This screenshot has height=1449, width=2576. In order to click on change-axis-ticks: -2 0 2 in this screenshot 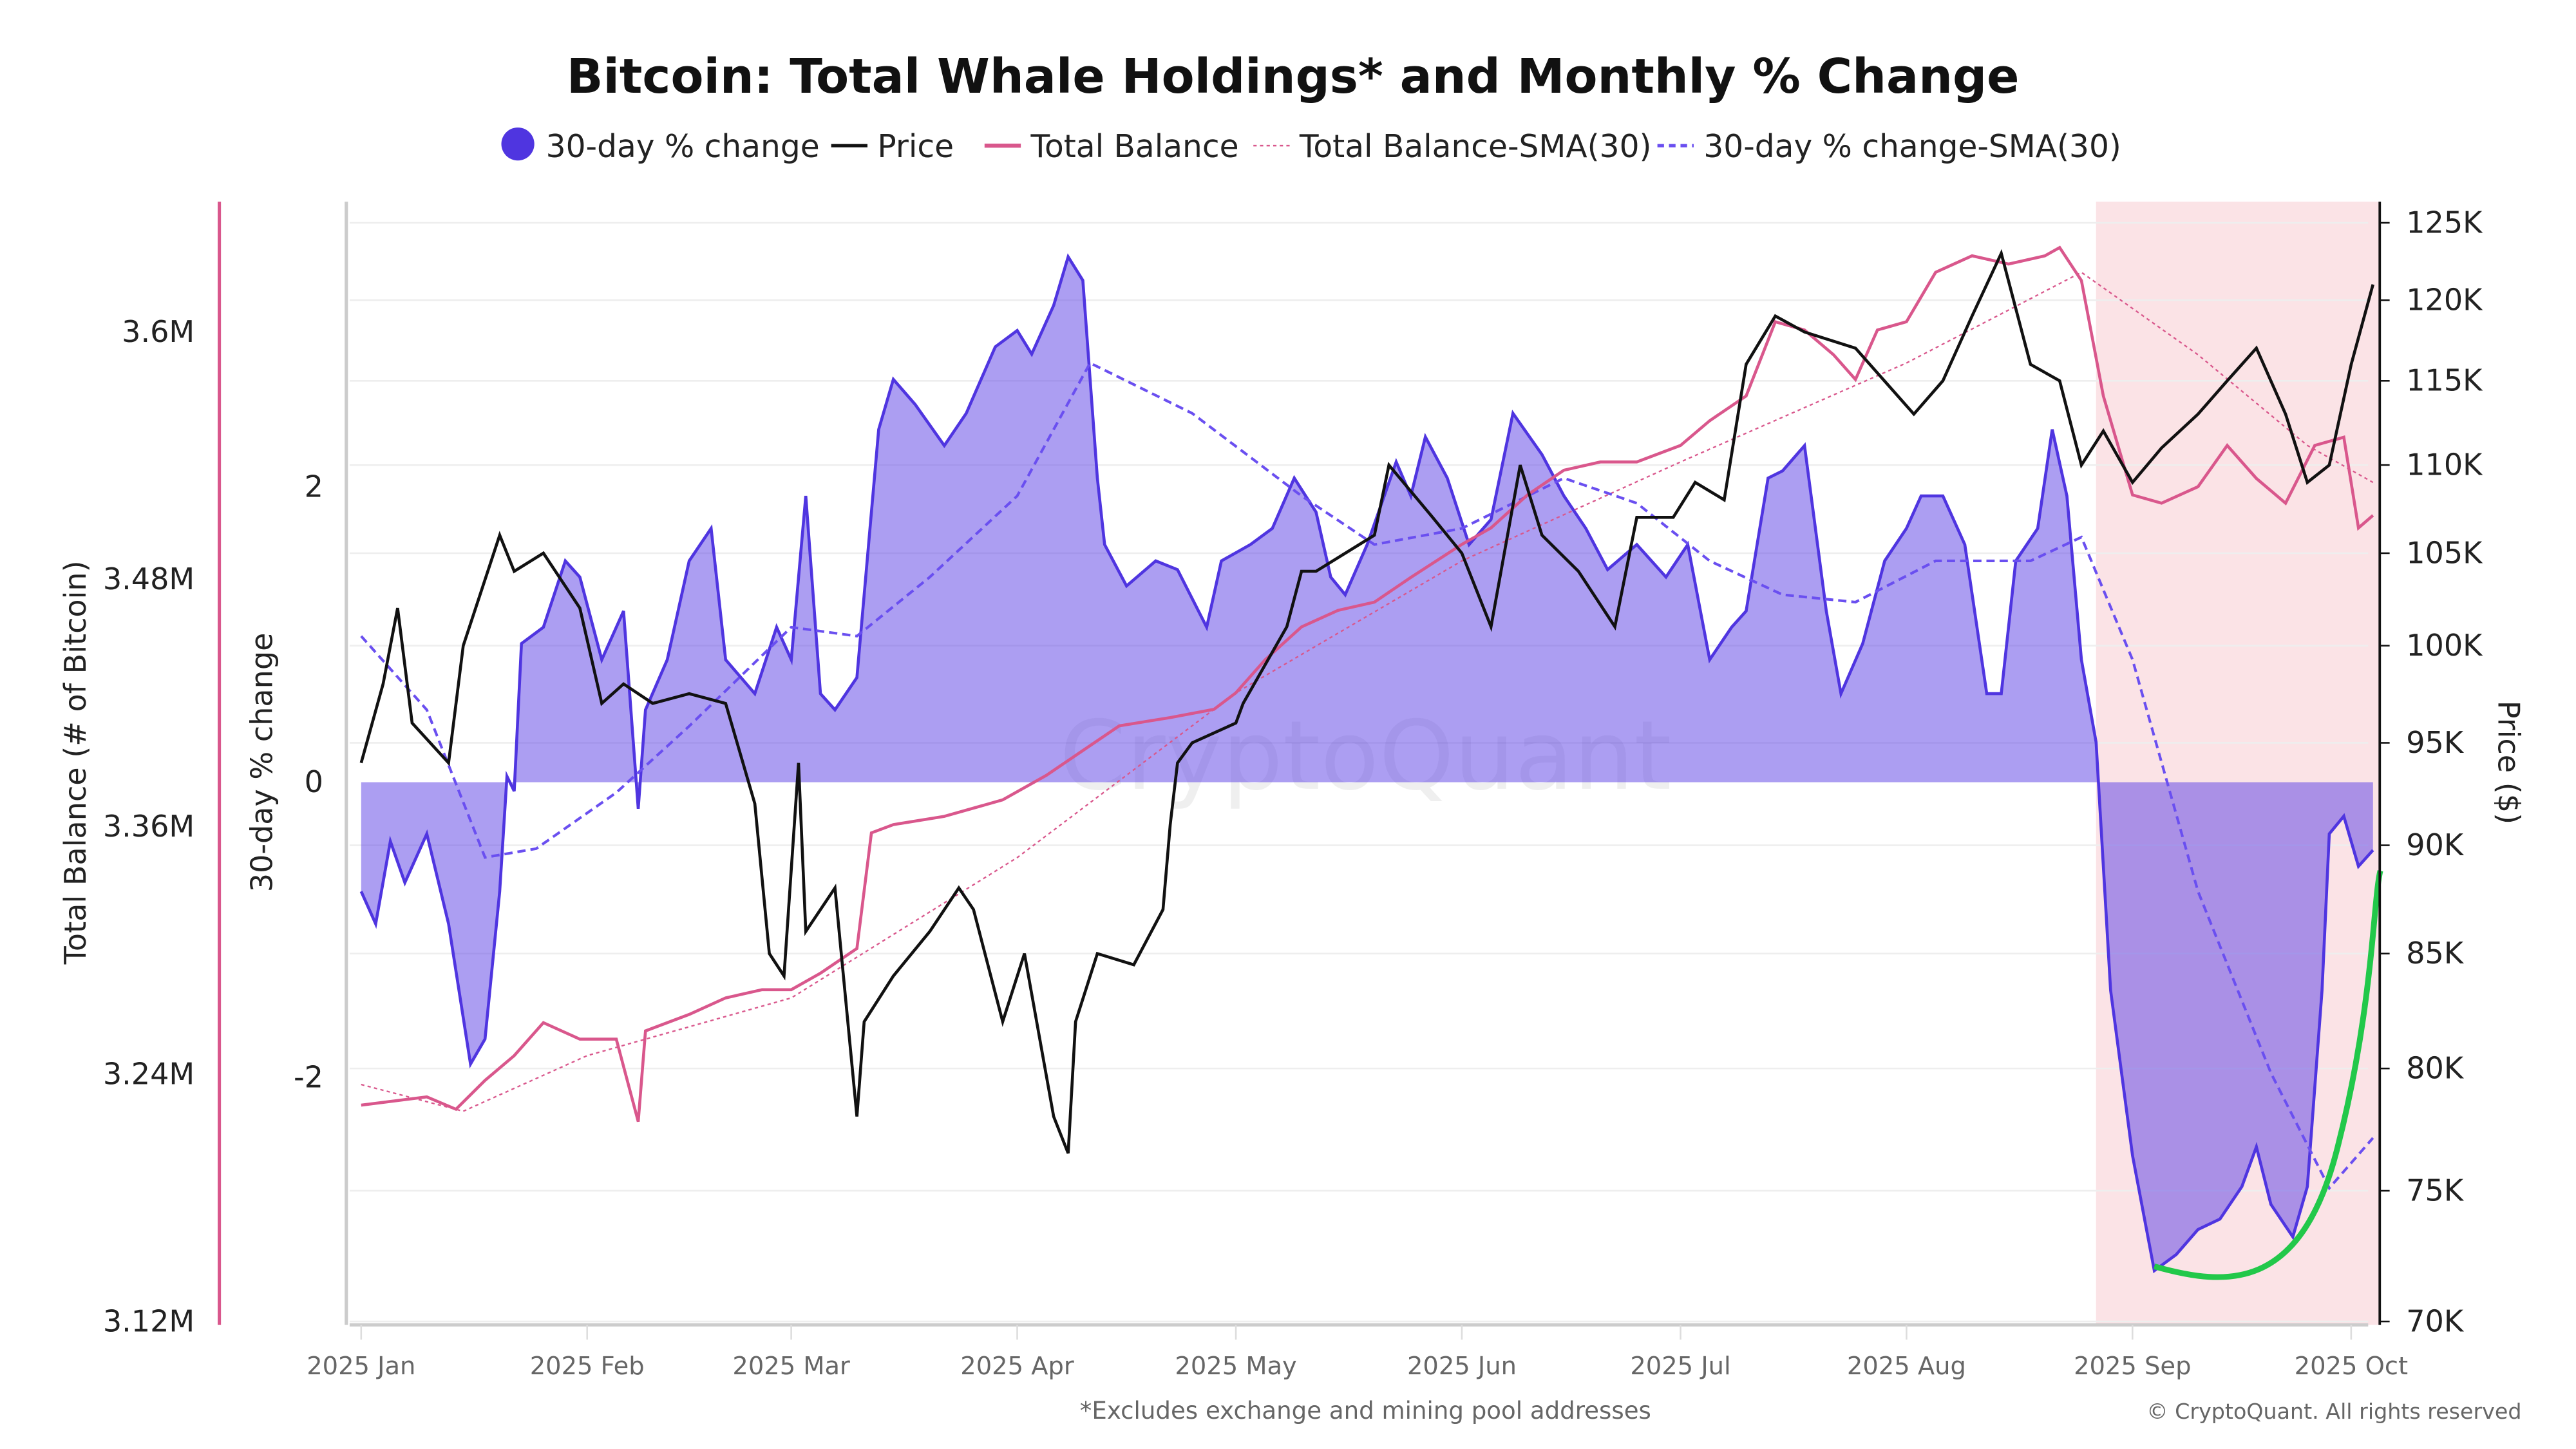, I will do `click(309, 782)`.